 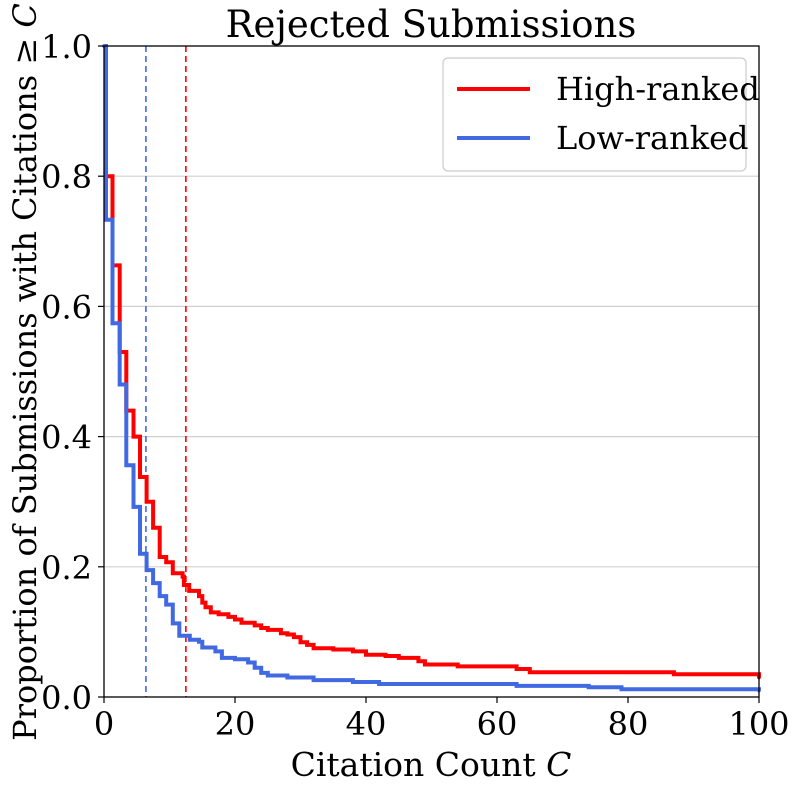 What do you see at coordinates (442, 720) in the screenshot?
I see `x-axis-ticks: 0 20 40 60 80 100` at bounding box center [442, 720].